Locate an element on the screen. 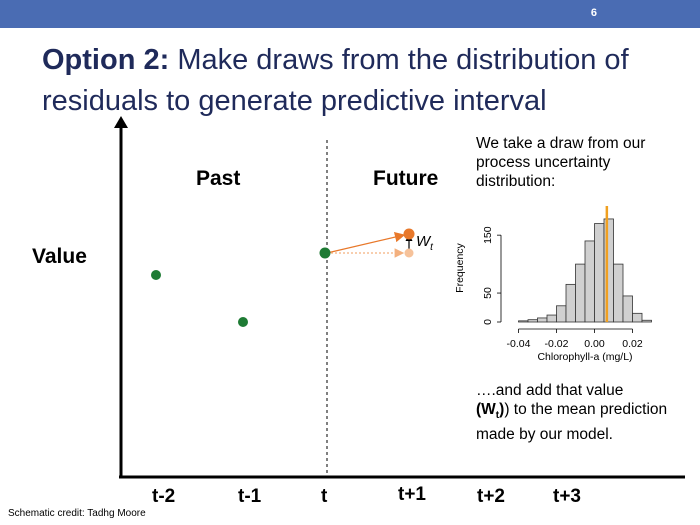 This screenshot has height=525, width=700. x-tick-t+3: t+3 is located at coordinates (567, 496).